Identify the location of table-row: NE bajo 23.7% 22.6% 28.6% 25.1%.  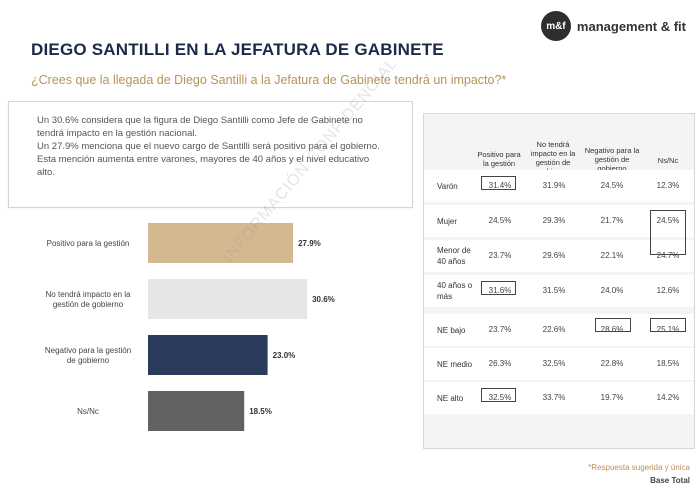
(559, 330).